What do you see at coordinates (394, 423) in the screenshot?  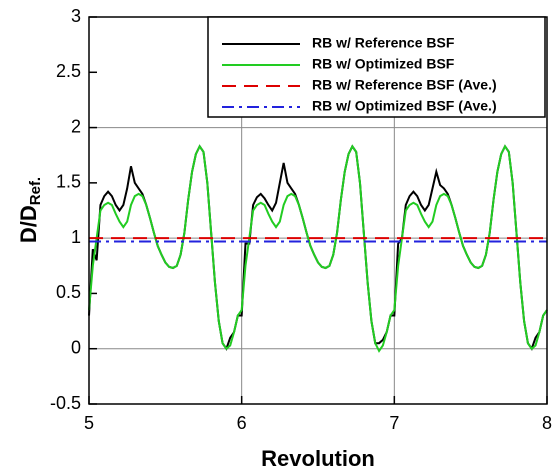 I see `x-tick-label: 7` at bounding box center [394, 423].